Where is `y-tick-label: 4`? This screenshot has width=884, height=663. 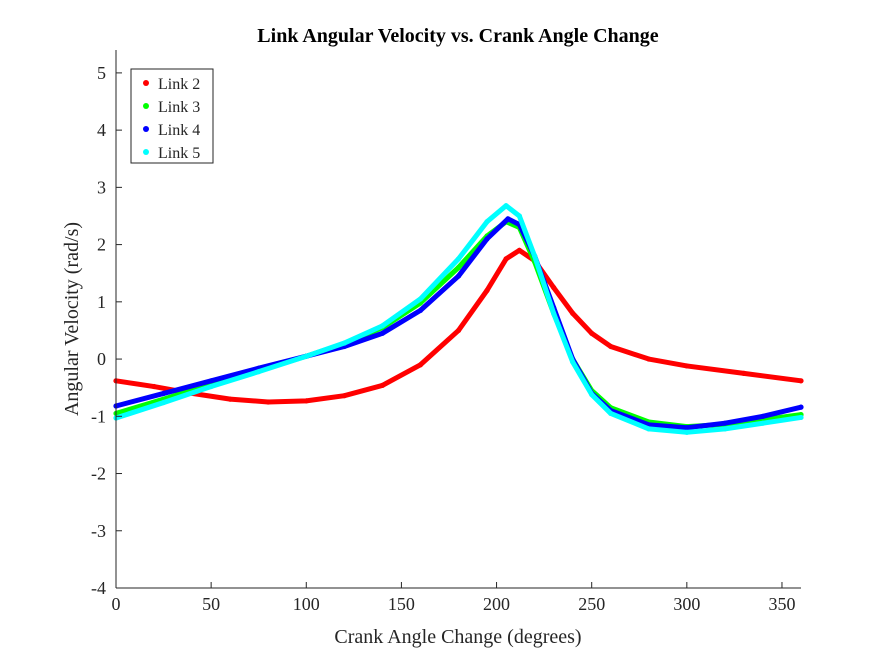
y-tick-label: 4 is located at coordinates (101, 130).